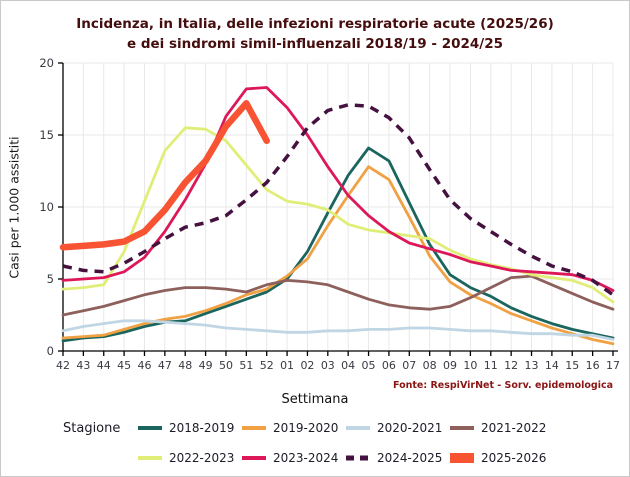 This screenshot has width=630, height=477. What do you see at coordinates (206, 365) in the screenshot?
I see `x-tick-label: 49` at bounding box center [206, 365].